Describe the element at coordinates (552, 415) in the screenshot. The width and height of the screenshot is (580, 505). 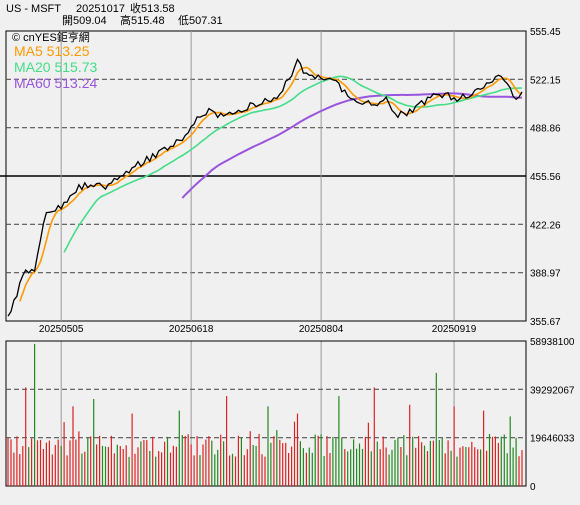
I see `volume-y-axis: 58938100 39292067 19646033 0` at that location.